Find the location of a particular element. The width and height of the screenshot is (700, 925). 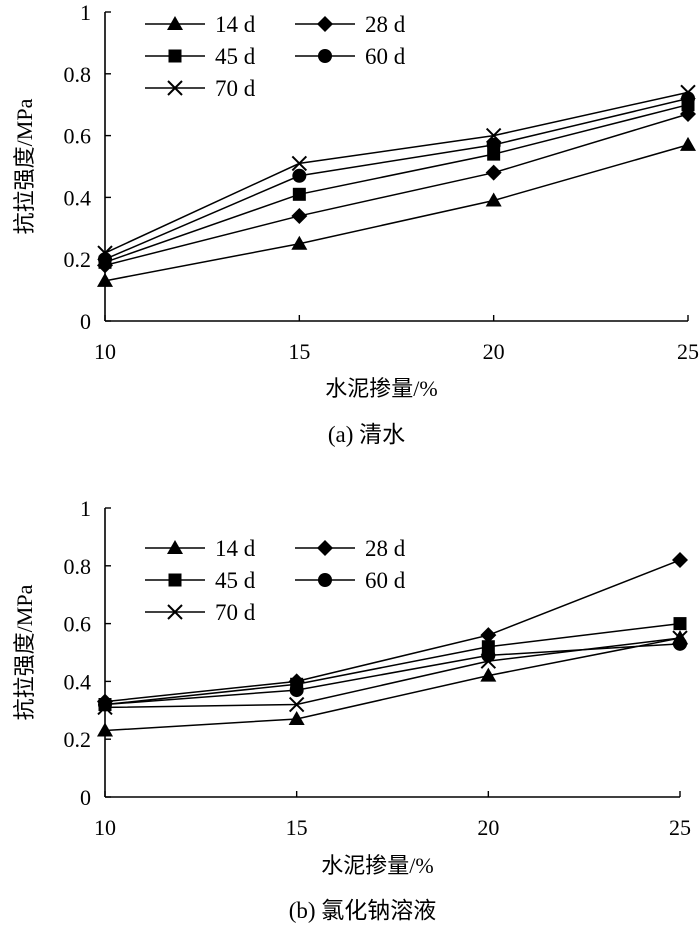

series-70d is located at coordinates (392, 673).